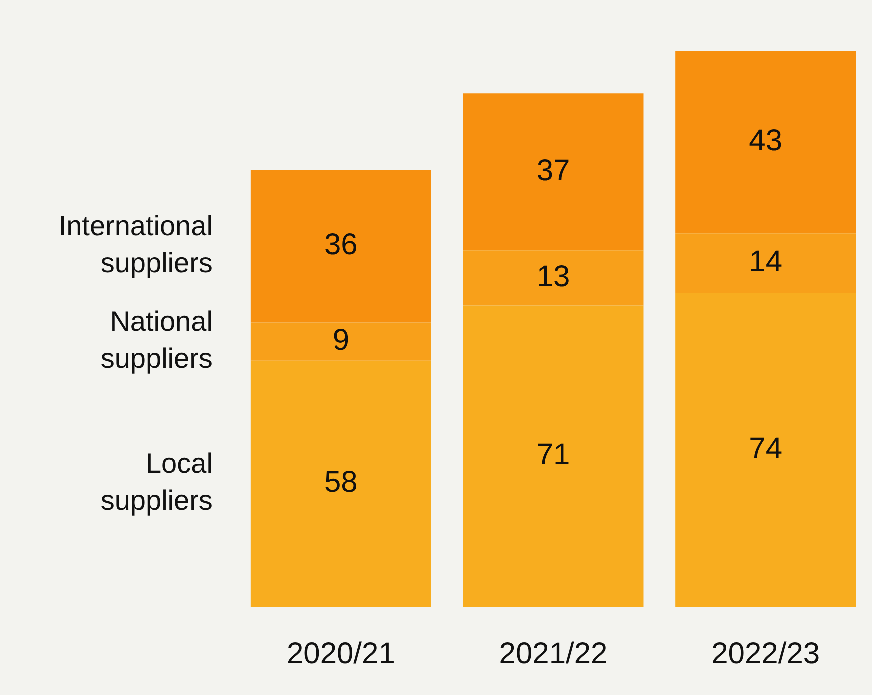  I want to click on data-label: 37, so click(553, 171).